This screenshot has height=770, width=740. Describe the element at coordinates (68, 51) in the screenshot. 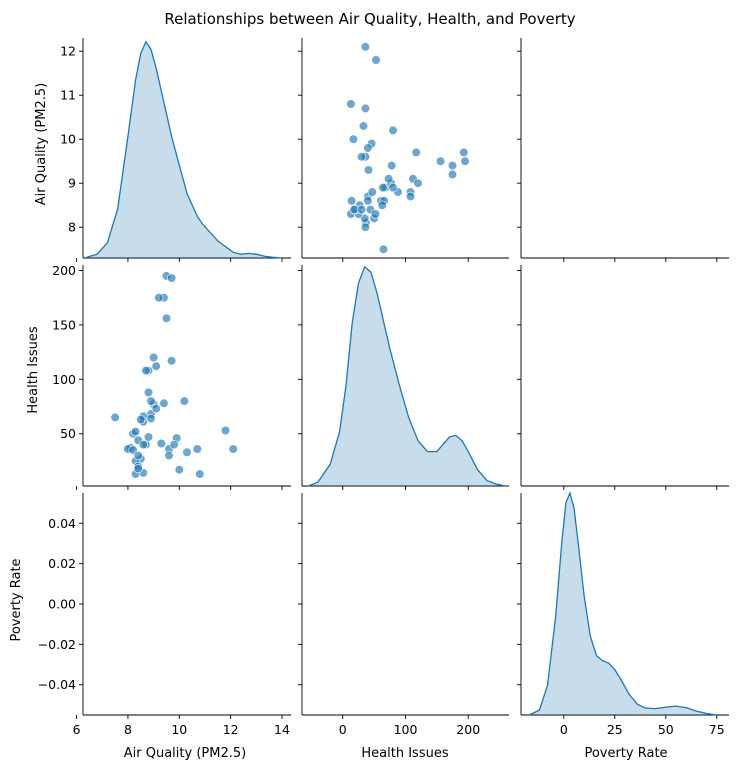

I see `y-tick-label: 12` at that location.